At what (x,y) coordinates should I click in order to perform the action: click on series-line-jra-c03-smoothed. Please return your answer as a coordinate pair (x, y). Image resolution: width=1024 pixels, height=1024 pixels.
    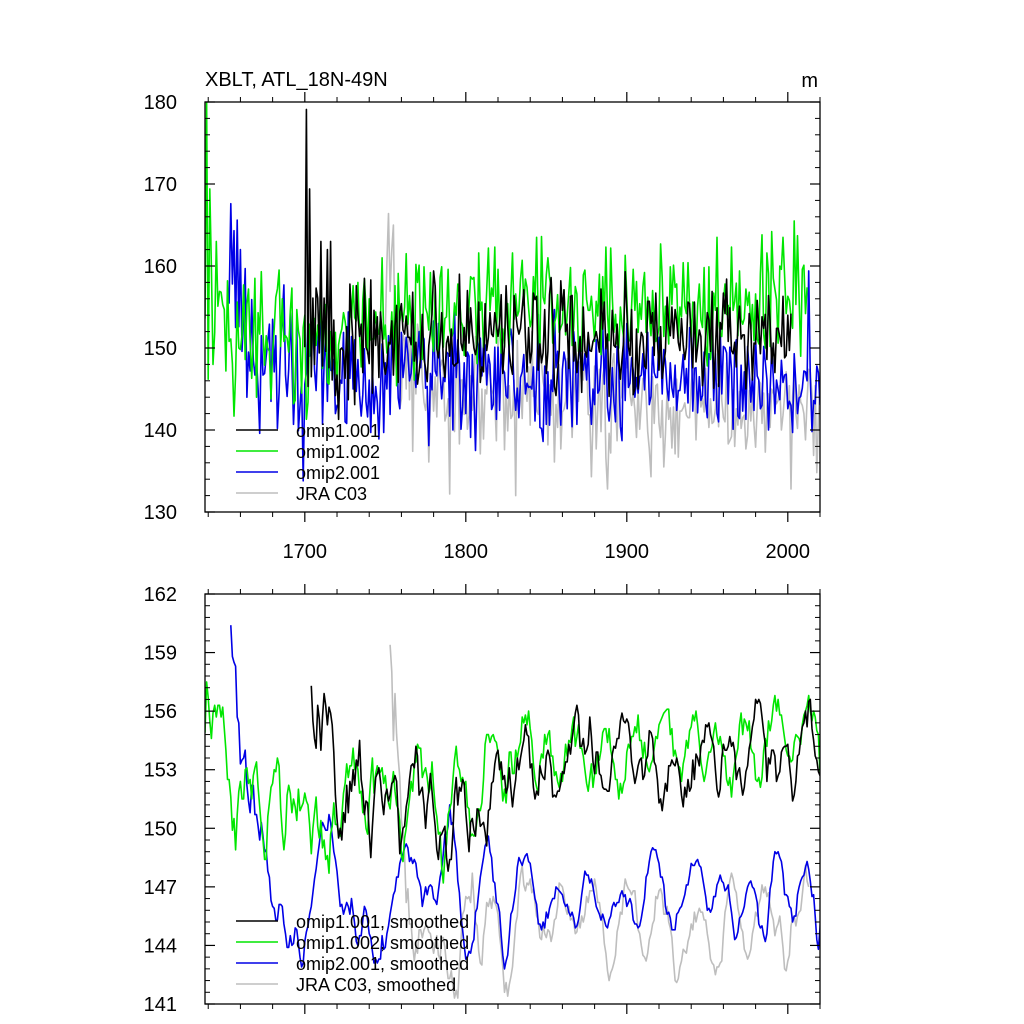
    Looking at the image, I should click on (599, 821).